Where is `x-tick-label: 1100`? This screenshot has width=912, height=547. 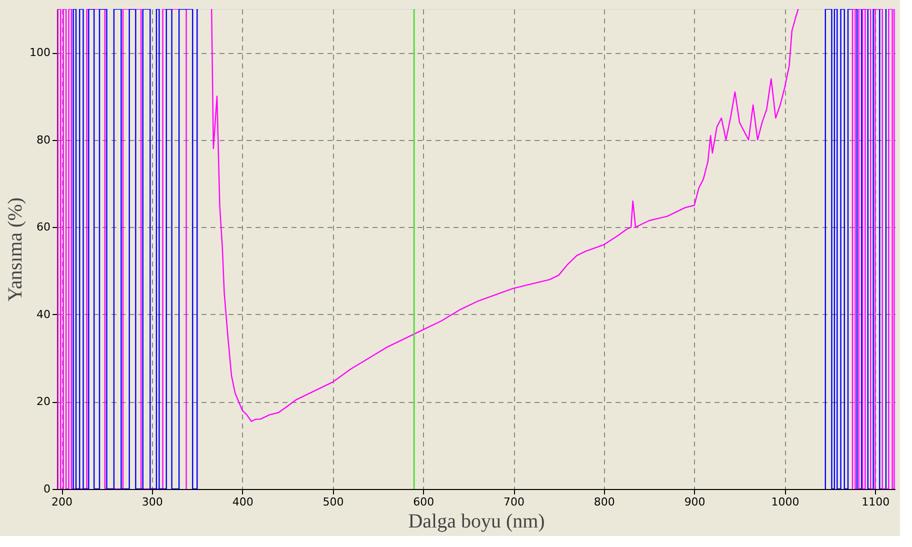 x-tick-label: 1100 is located at coordinates (876, 502).